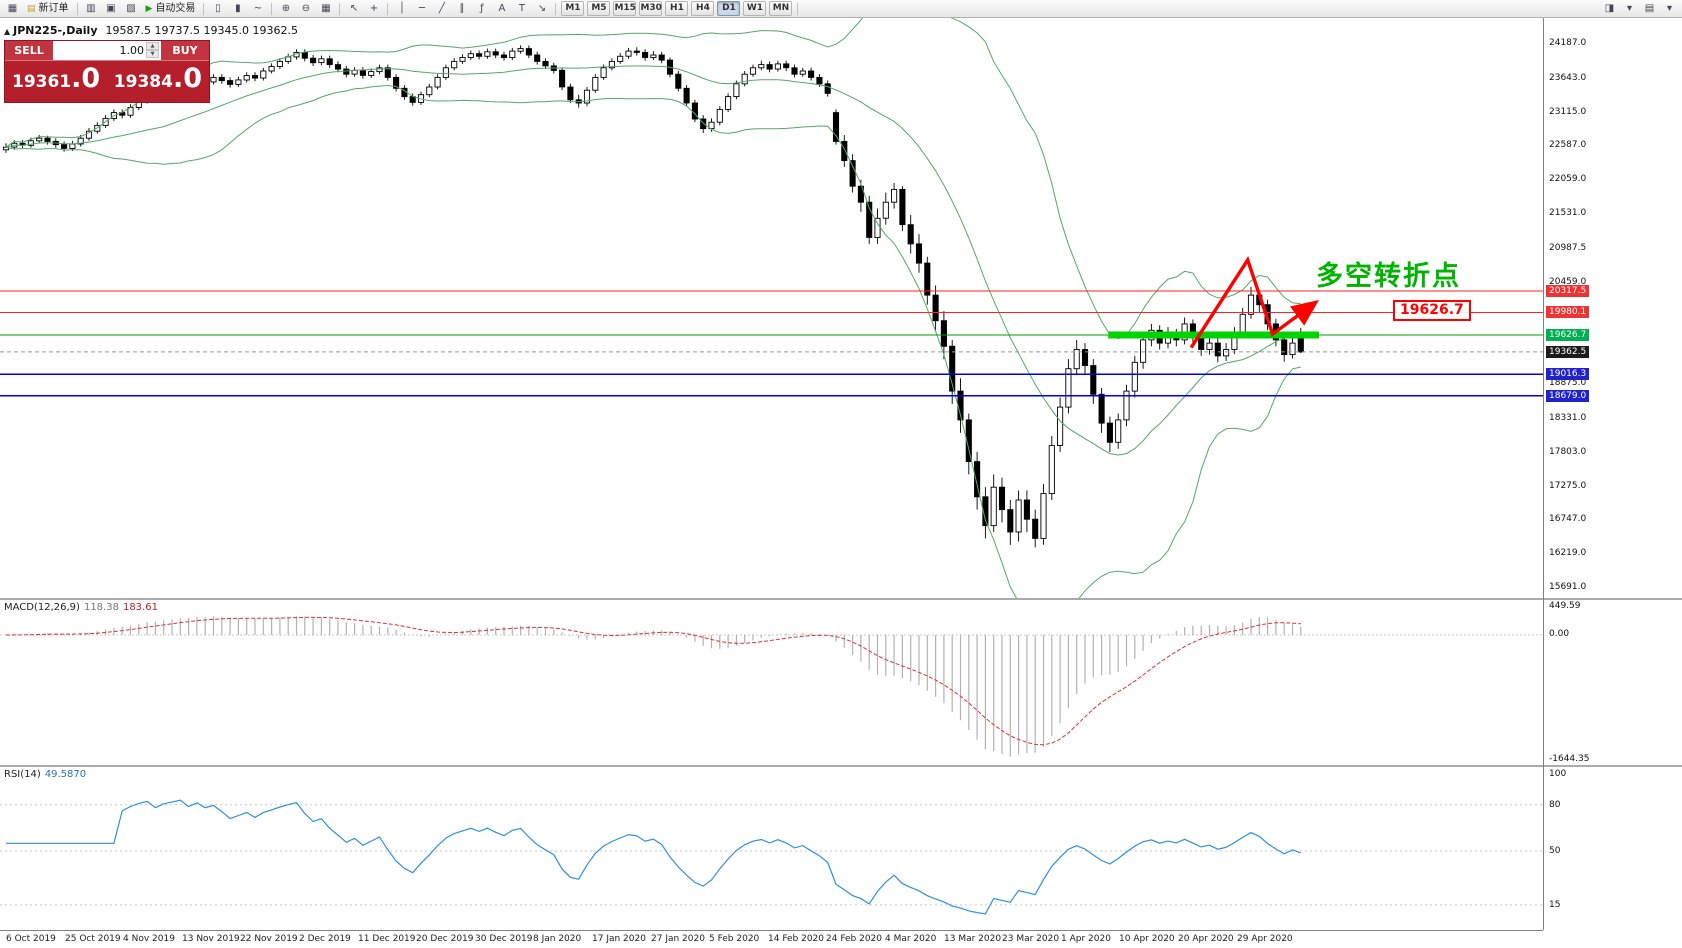 The width and height of the screenshot is (1682, 948). Describe the element at coordinates (1568, 335) in the screenshot. I see `price-badge: 19626.7` at that location.